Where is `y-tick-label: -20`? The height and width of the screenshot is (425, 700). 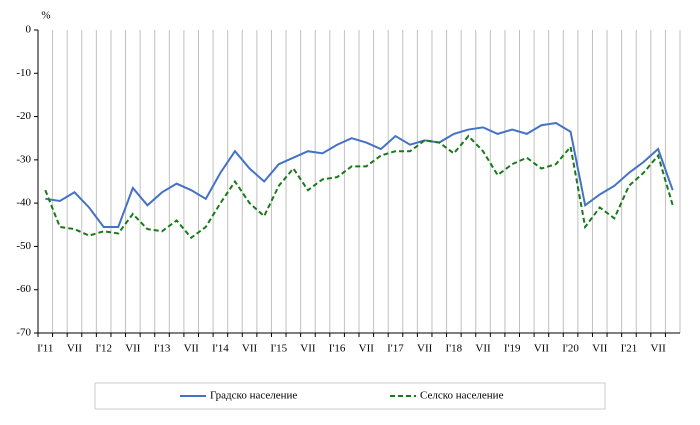 y-tick-label: -20 is located at coordinates (23, 116).